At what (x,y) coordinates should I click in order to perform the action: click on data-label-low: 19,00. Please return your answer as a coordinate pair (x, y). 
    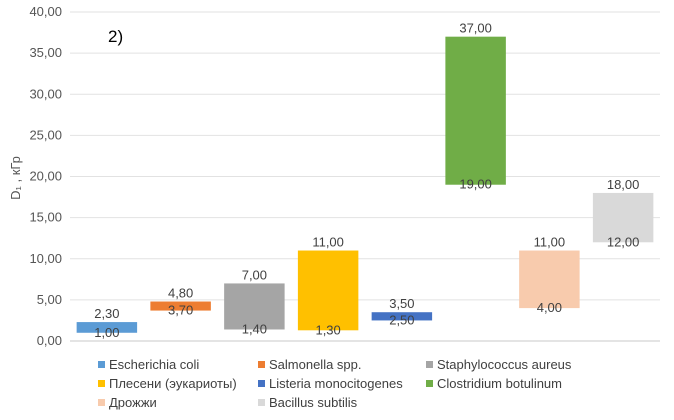
    Looking at the image, I should click on (475, 184).